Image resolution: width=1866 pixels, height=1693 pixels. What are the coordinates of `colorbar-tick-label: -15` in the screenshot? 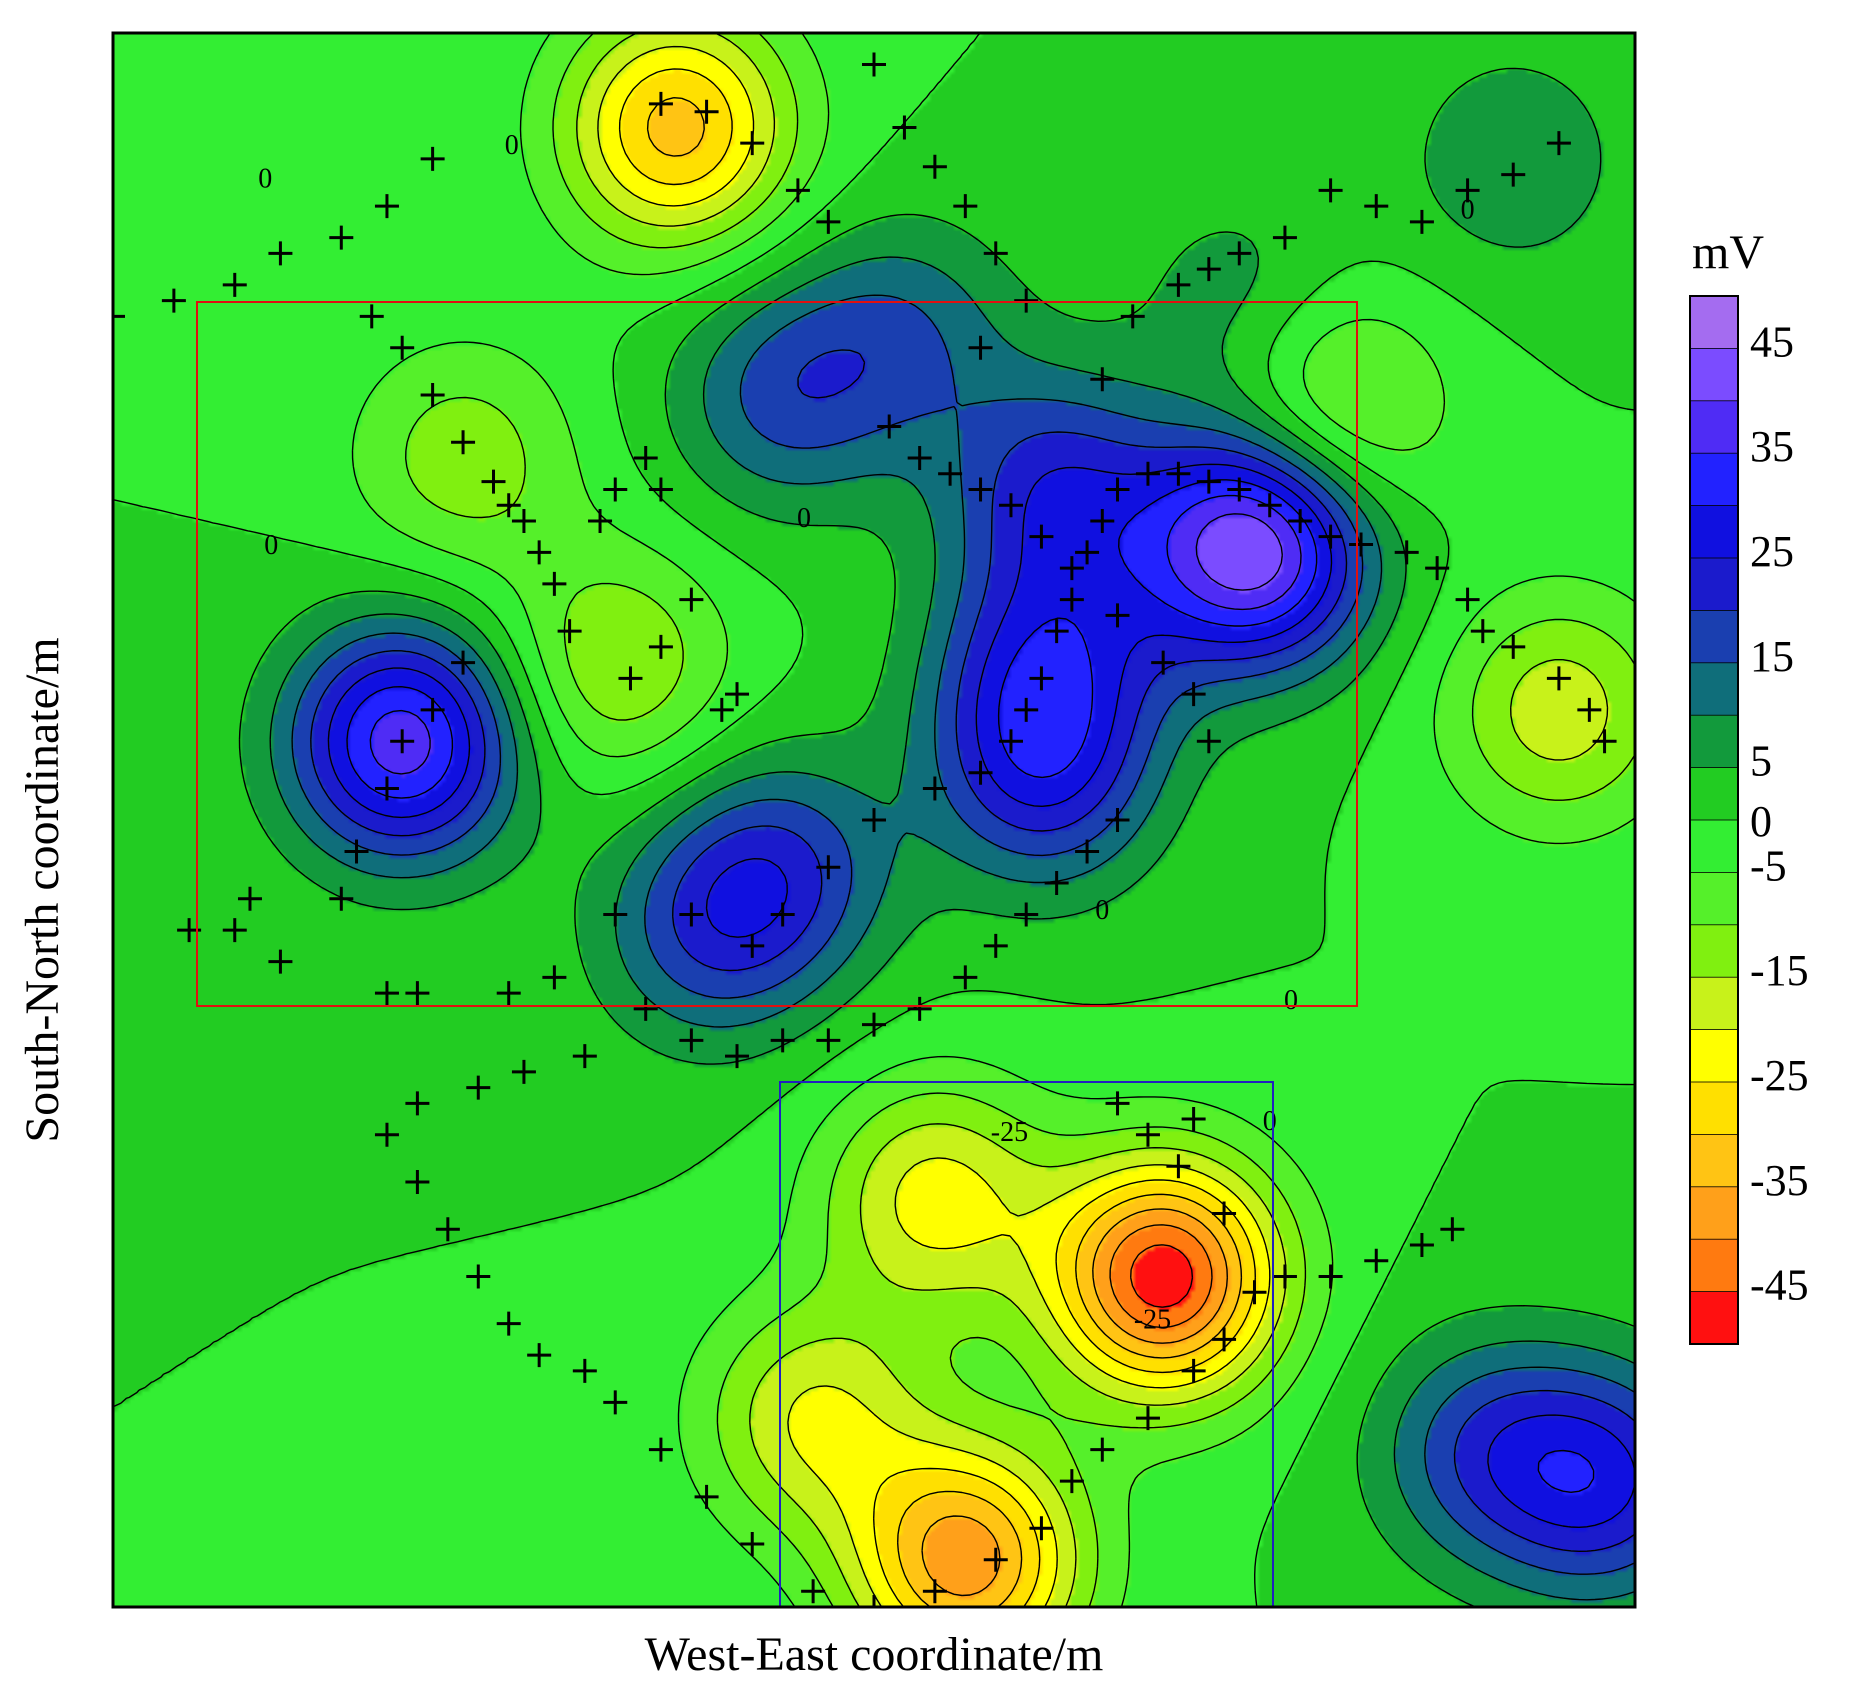 It's located at (1779, 970).